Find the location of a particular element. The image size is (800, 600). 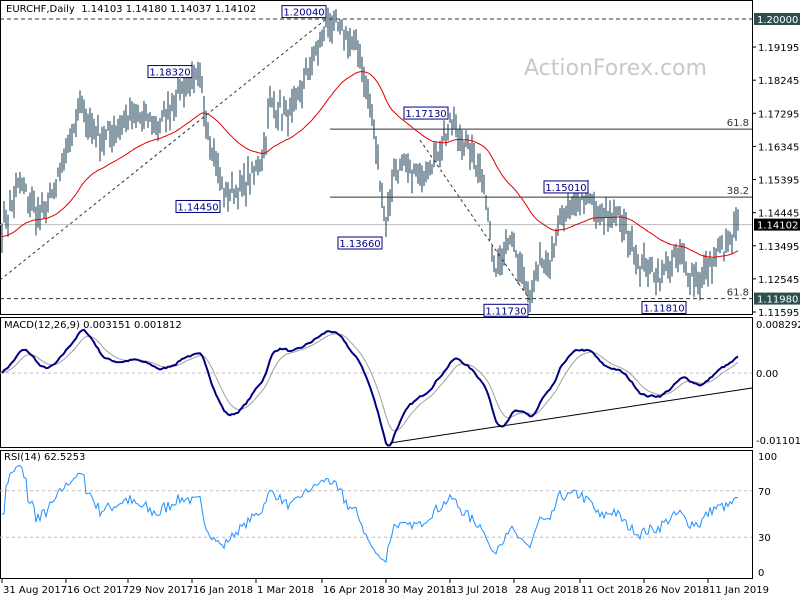

date-tick-label: 13 Jul 2018 is located at coordinates (479, 590).